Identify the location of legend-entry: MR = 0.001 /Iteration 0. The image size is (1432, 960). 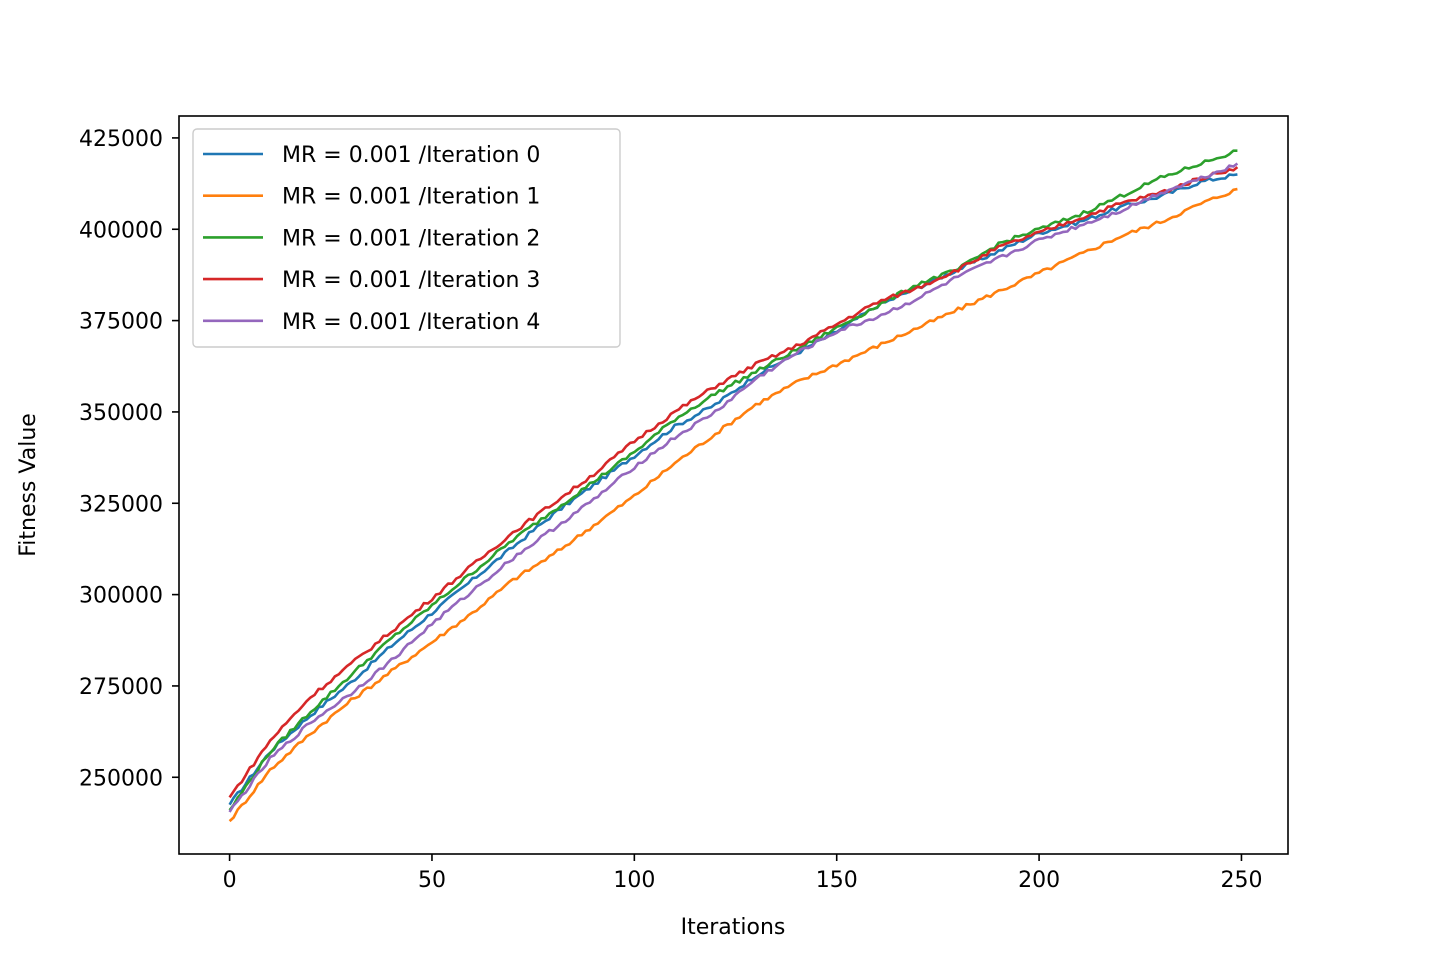
(371, 155).